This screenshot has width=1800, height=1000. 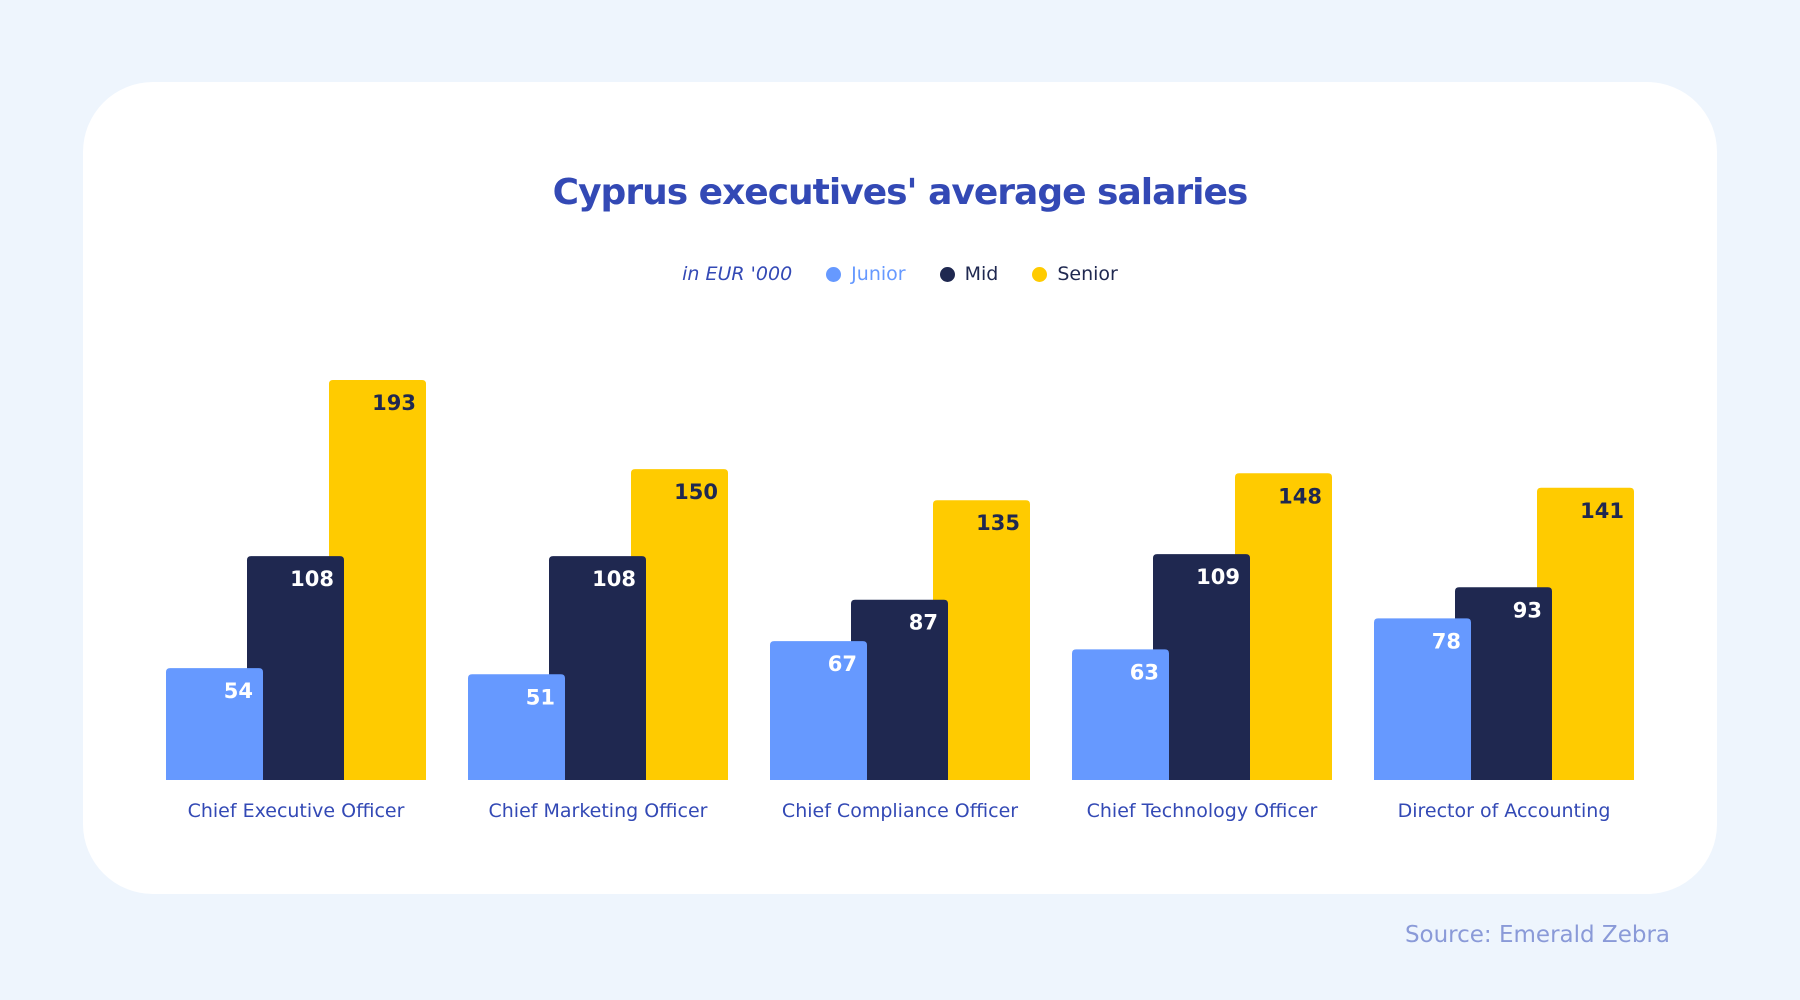 I want to click on legend-item-mid: Mid, so click(x=969, y=274).